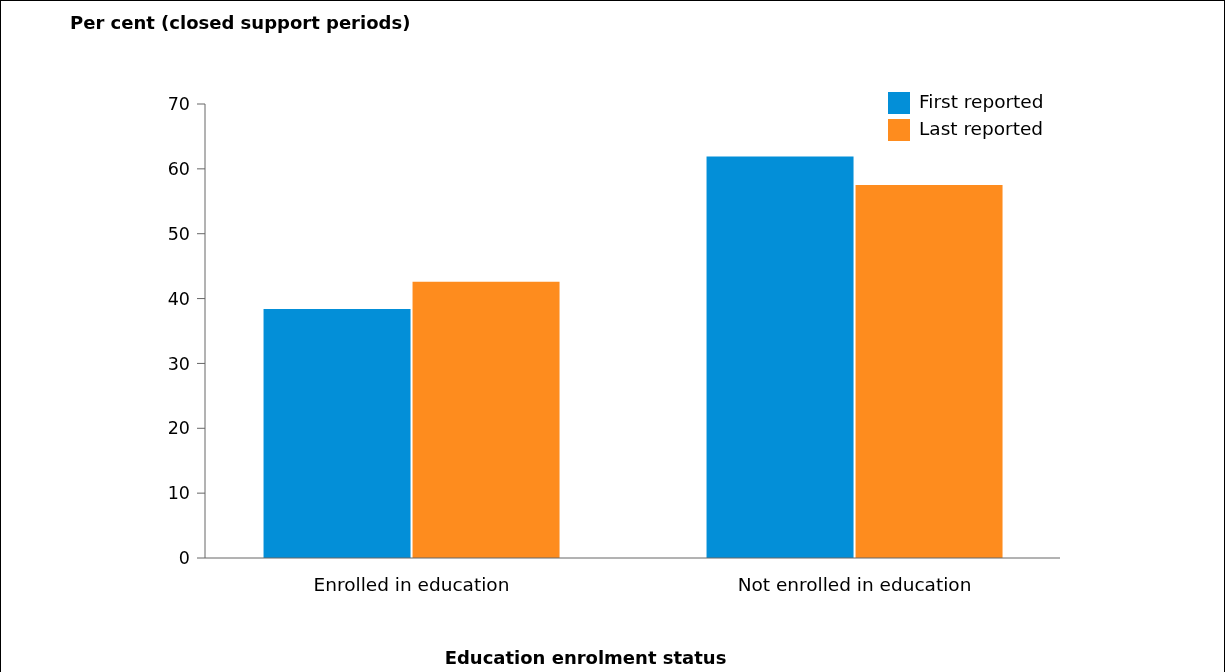  I want to click on x-tick-label: Enrolled in education, so click(411, 585).